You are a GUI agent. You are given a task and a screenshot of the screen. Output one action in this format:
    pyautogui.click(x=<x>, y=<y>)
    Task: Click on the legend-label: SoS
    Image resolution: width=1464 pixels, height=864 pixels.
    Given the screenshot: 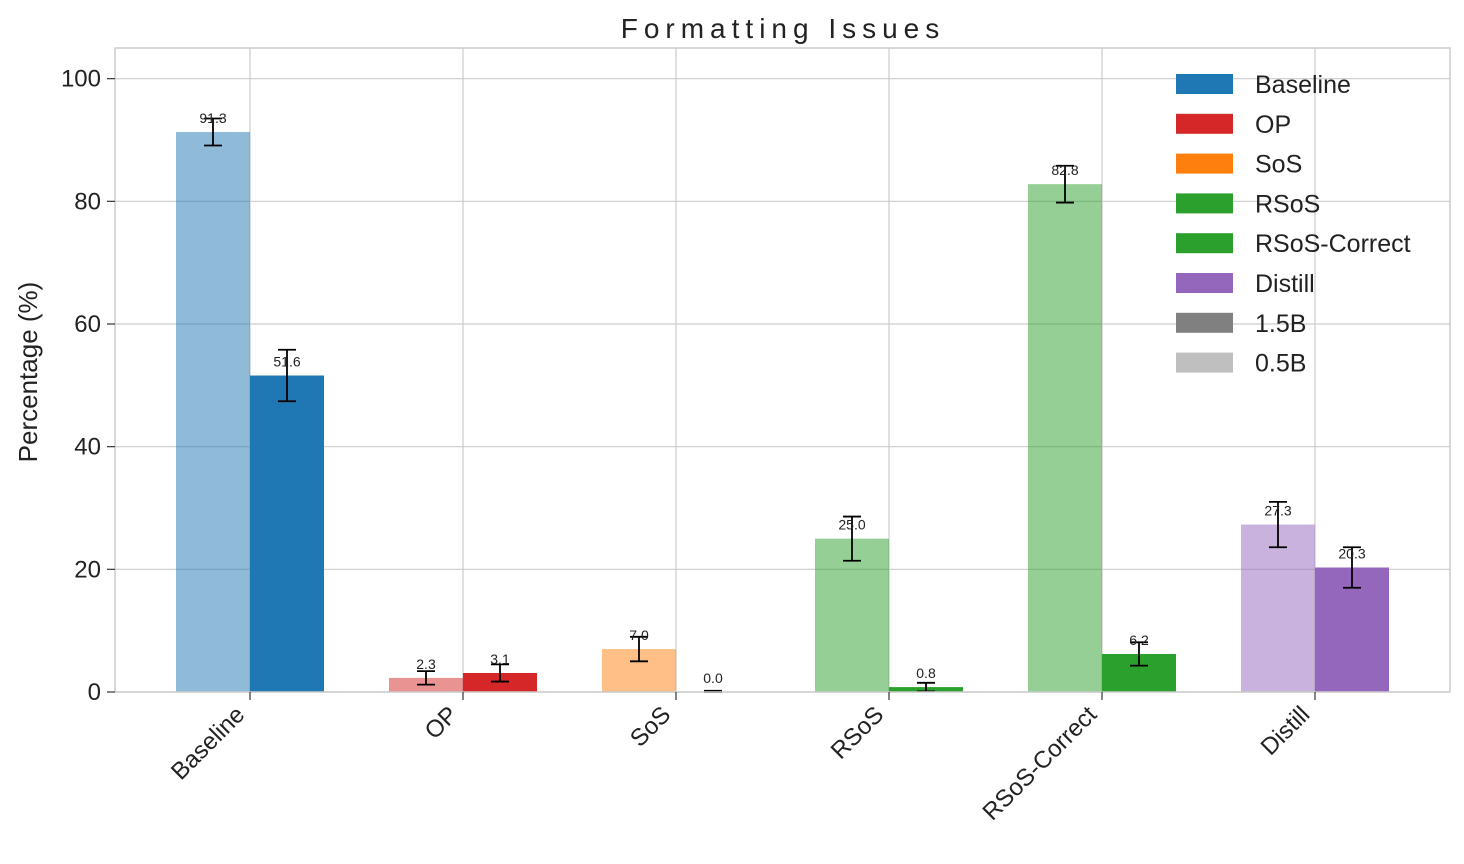 What is the action you would take?
    pyautogui.click(x=1278, y=165)
    